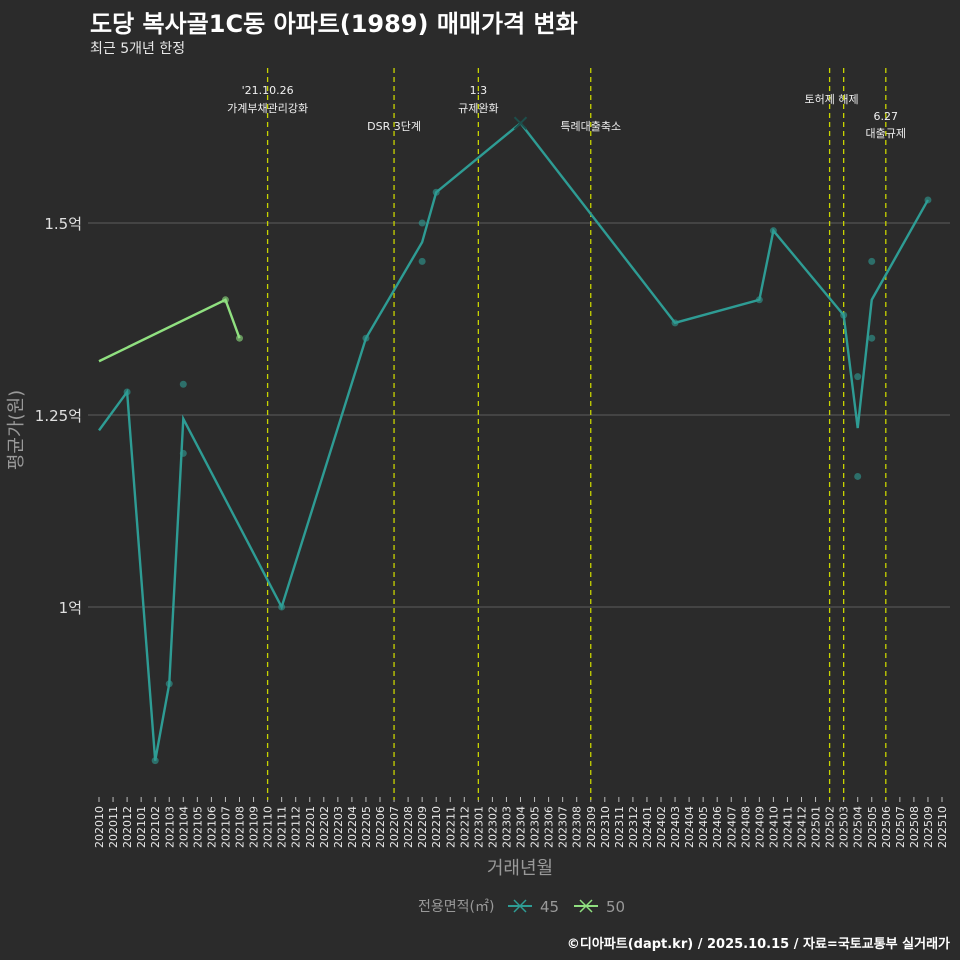 The width and height of the screenshot is (960, 960). Describe the element at coordinates (422, 827) in the screenshot. I see `x-tick-label: 202209` at that location.